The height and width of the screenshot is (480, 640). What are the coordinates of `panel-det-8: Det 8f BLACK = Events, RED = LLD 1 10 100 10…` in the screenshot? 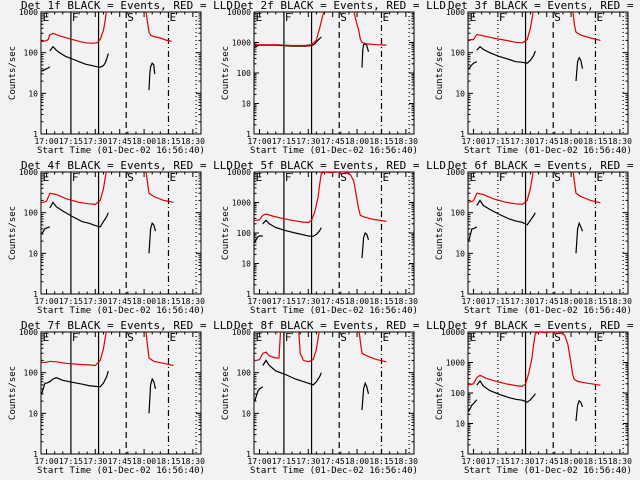 It's located at (333, 397).